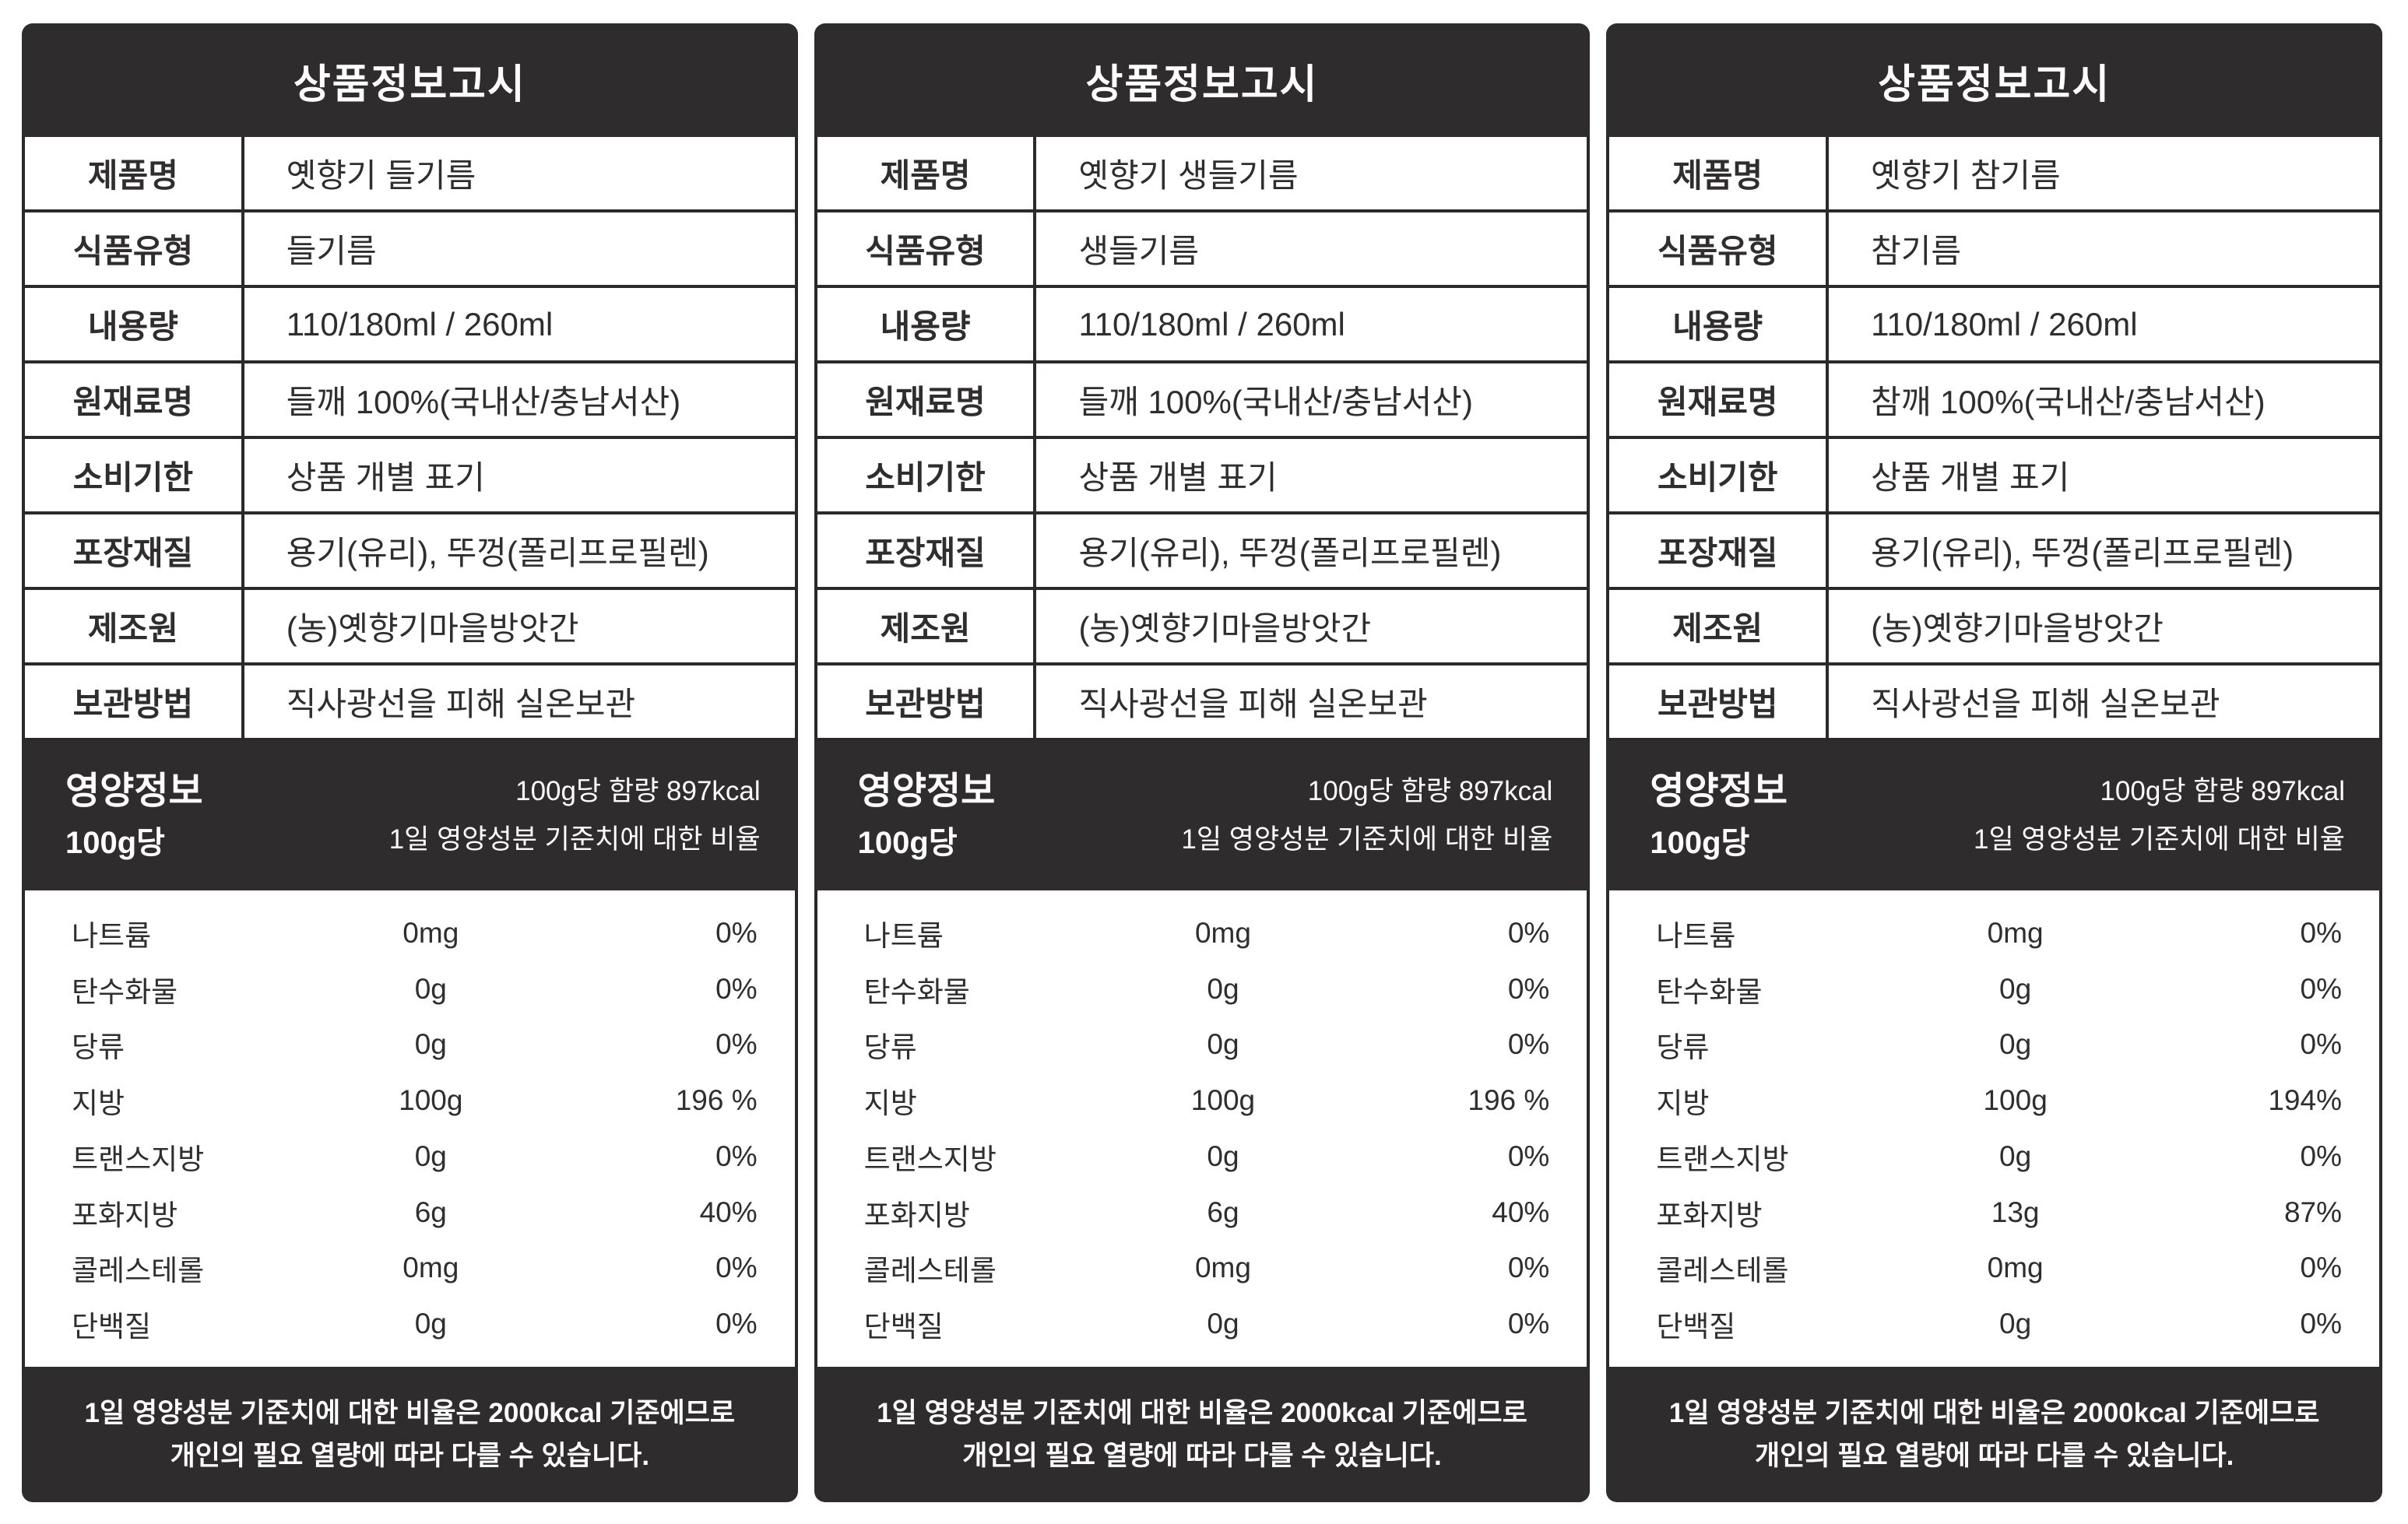  Describe the element at coordinates (2045, 704) in the screenshot. I see `spec-value: 직사광선을 피해 실온보관` at that location.